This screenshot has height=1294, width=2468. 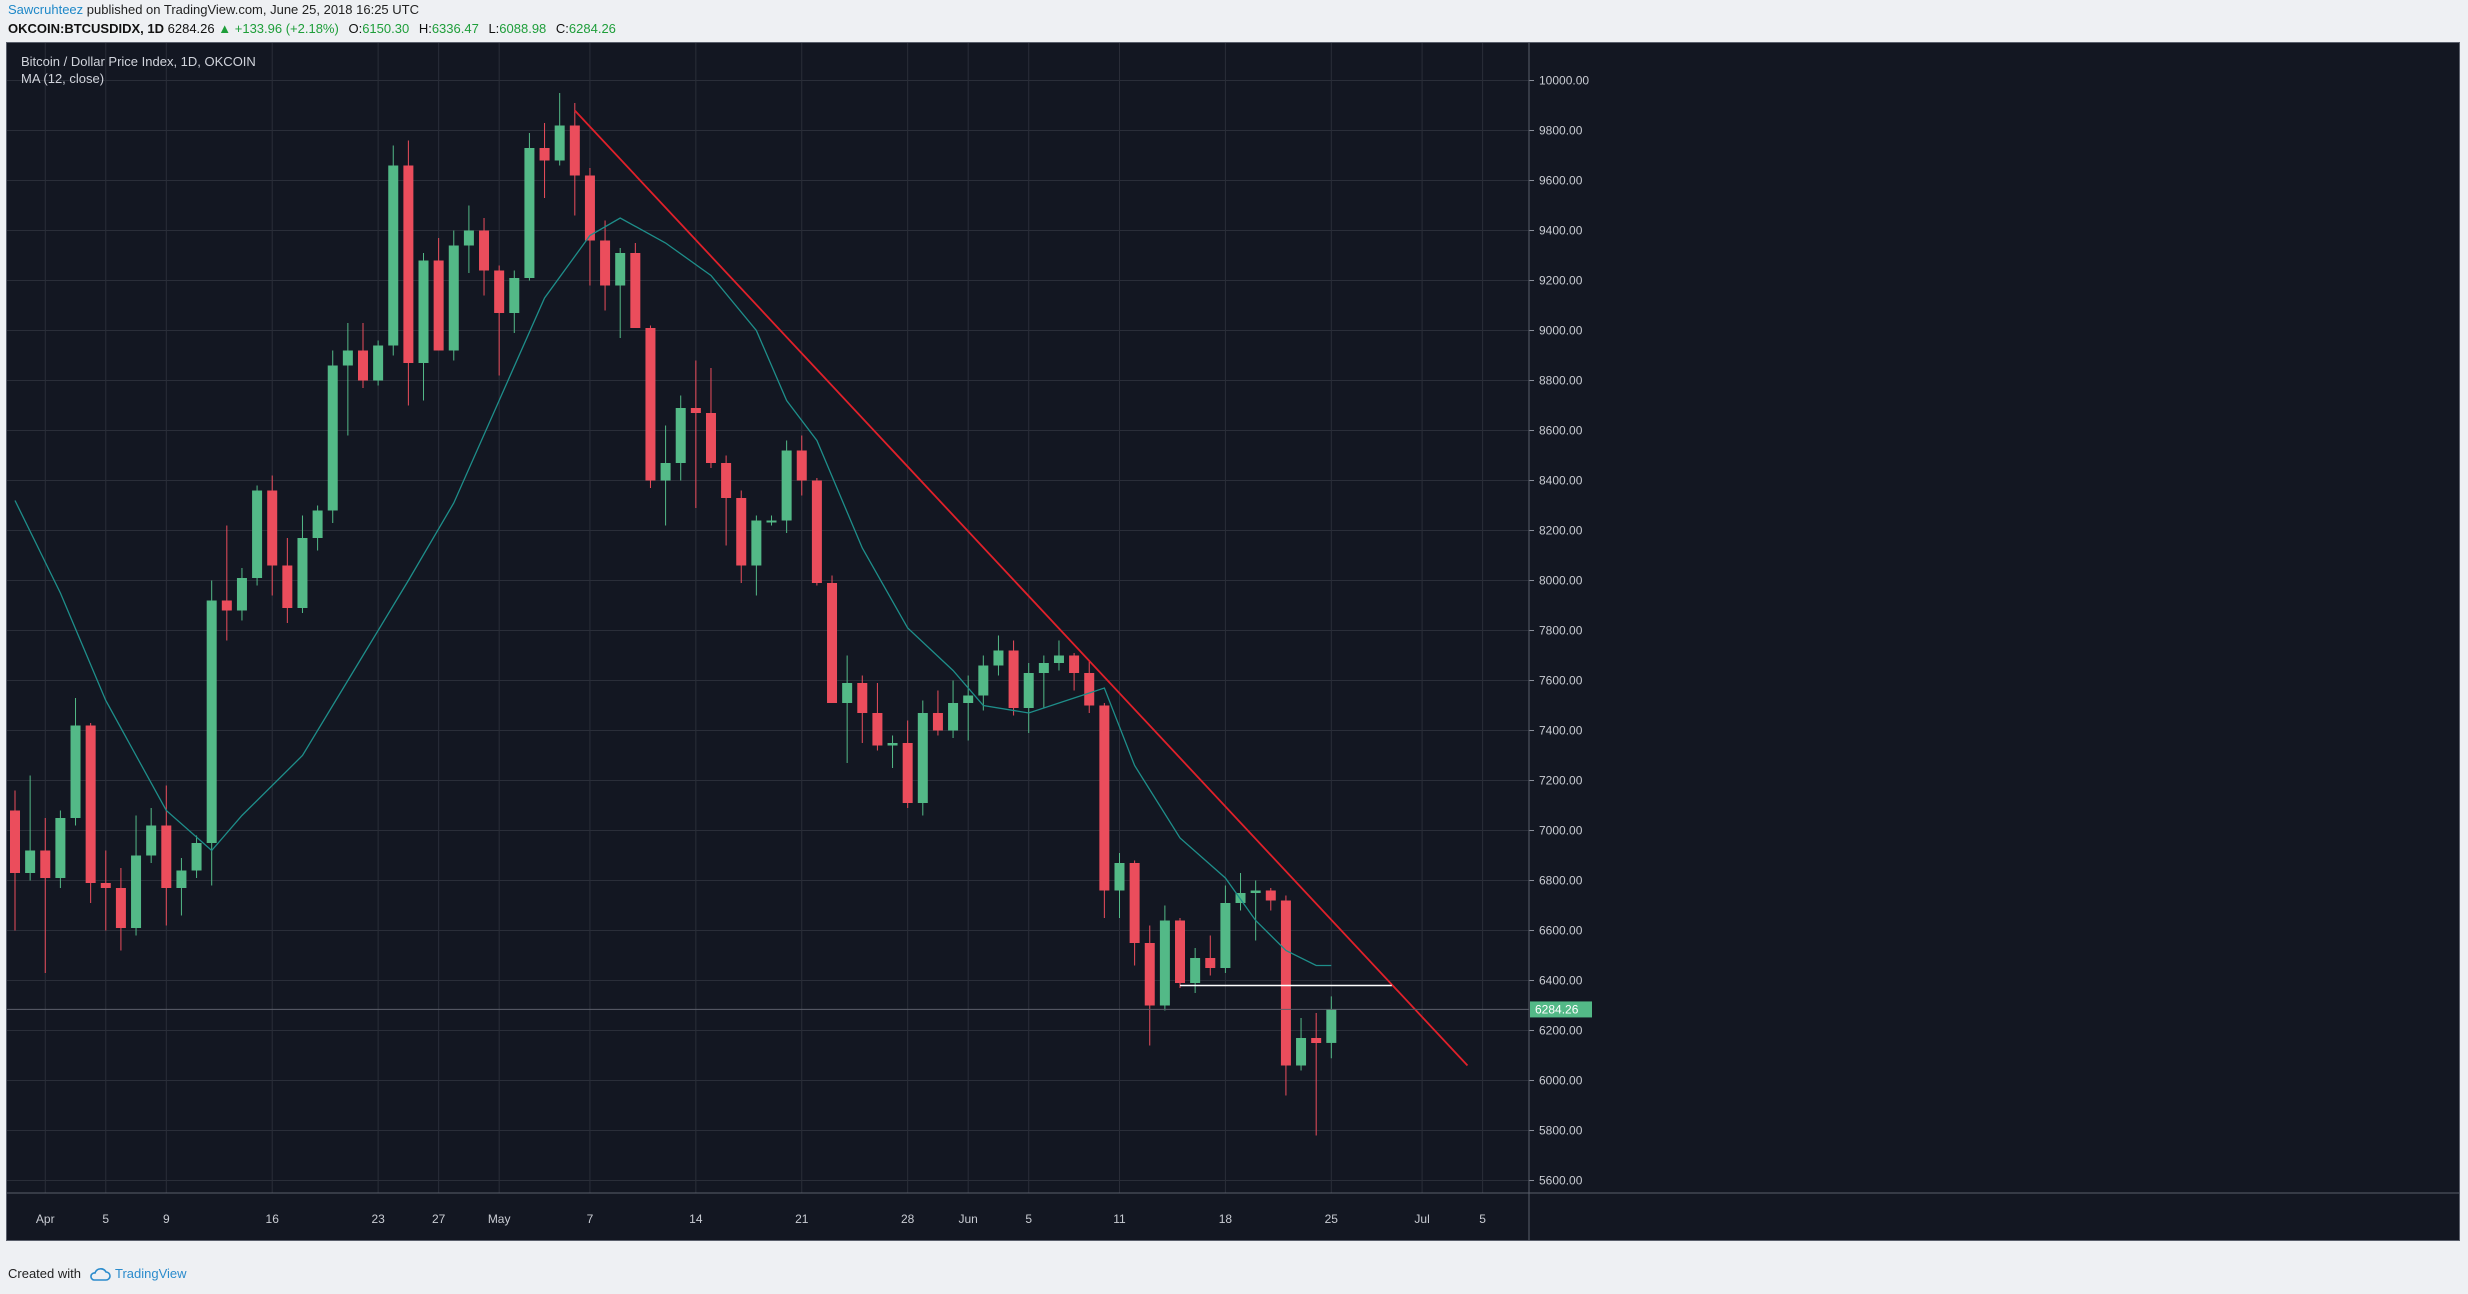 I want to click on tradingview-link: TradingView, so click(x=138, y=1273).